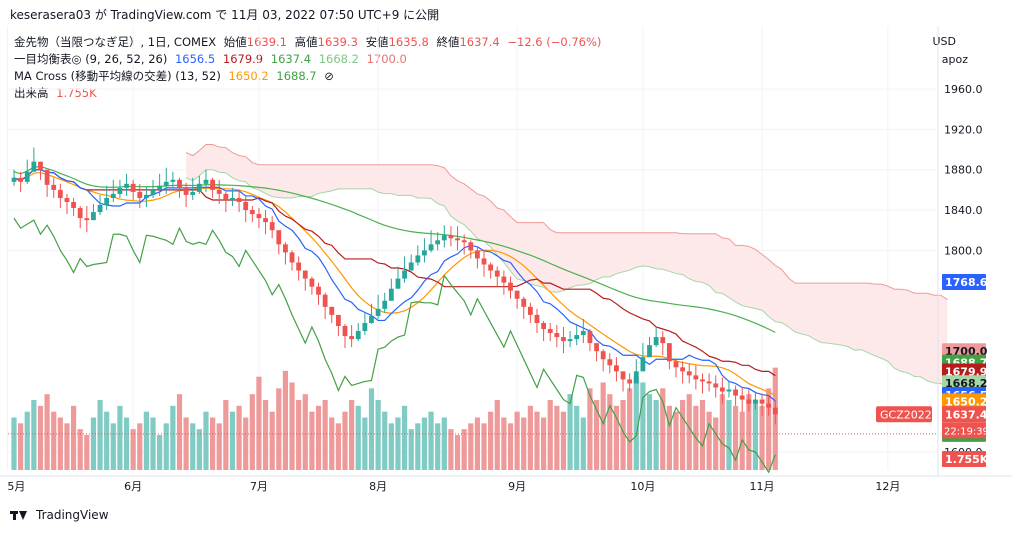 The image size is (1012, 533). Describe the element at coordinates (117, 76) in the screenshot. I see `ma-cross-name: MA Cross (移動平均線の交差) (13, 52)` at that location.